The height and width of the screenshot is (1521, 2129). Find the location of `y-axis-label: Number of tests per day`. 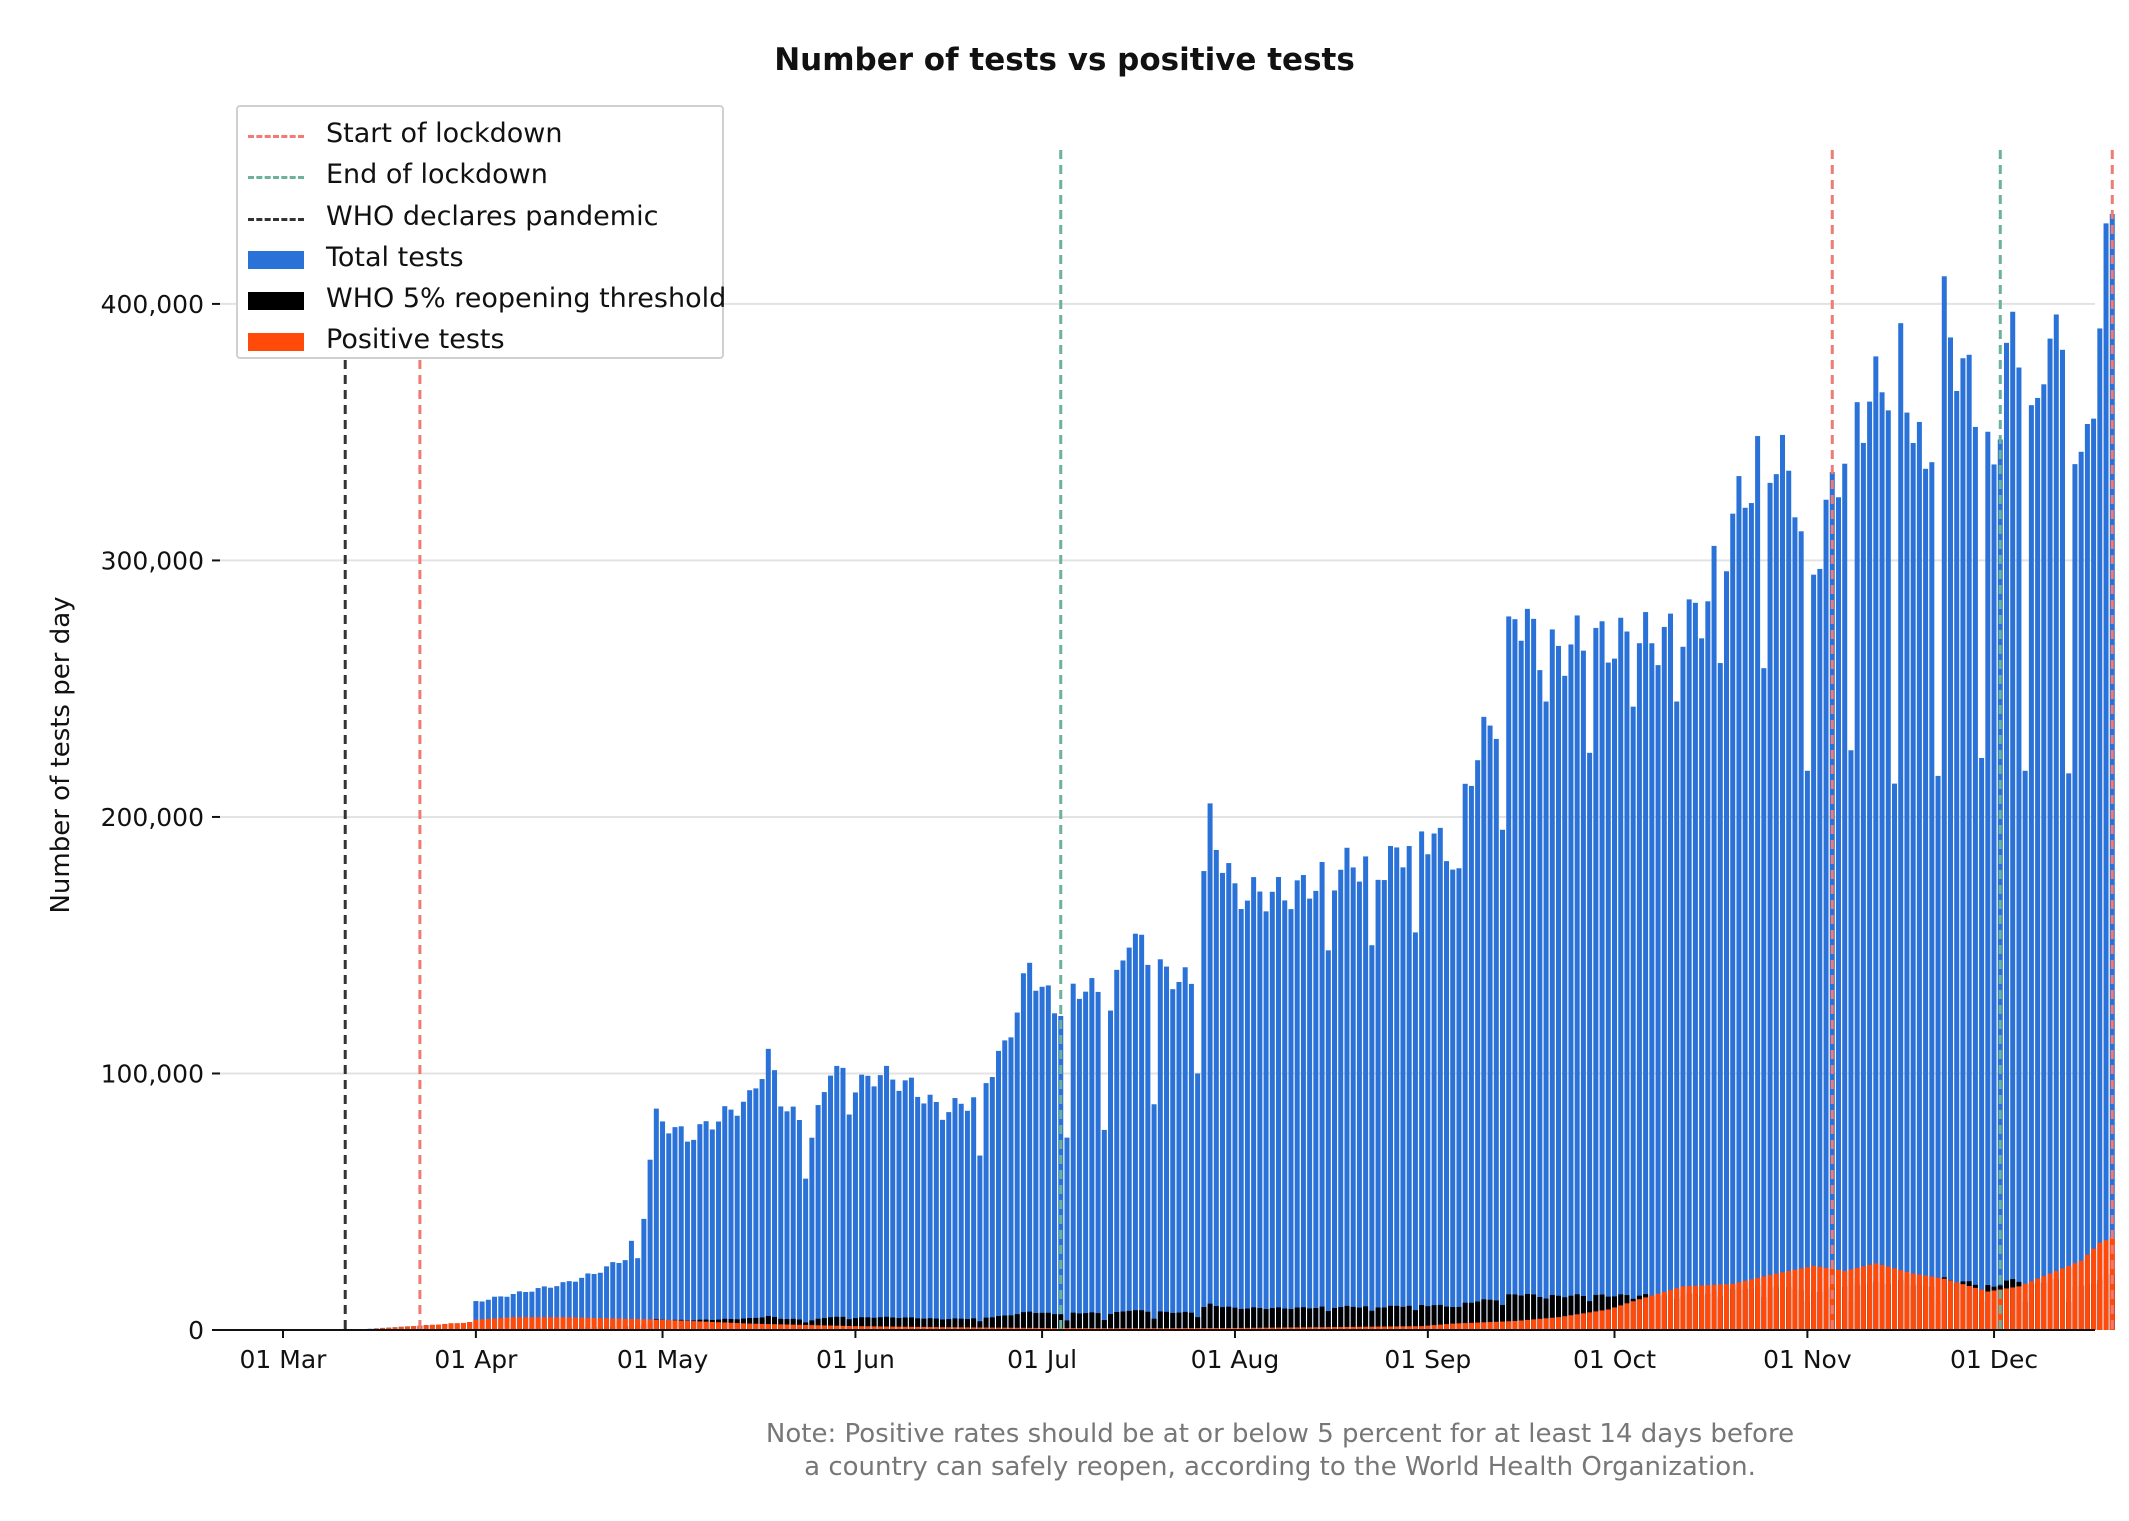

y-axis-label: Number of tests per day is located at coordinates (61, 754).